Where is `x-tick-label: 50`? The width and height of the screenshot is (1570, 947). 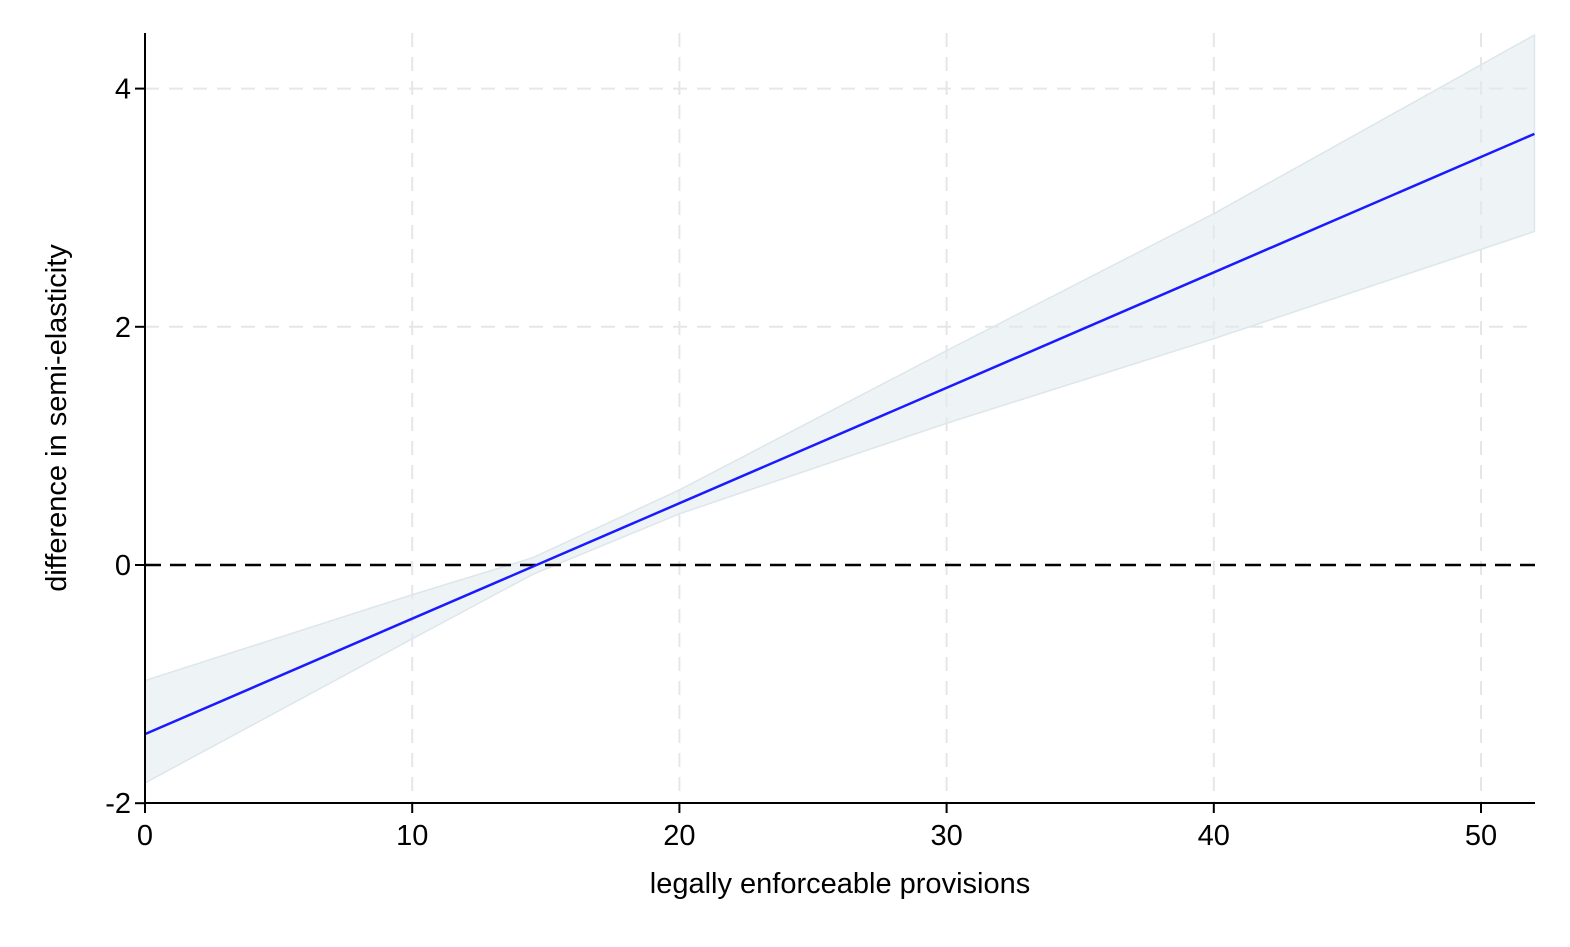
x-tick-label: 50 is located at coordinates (1481, 836).